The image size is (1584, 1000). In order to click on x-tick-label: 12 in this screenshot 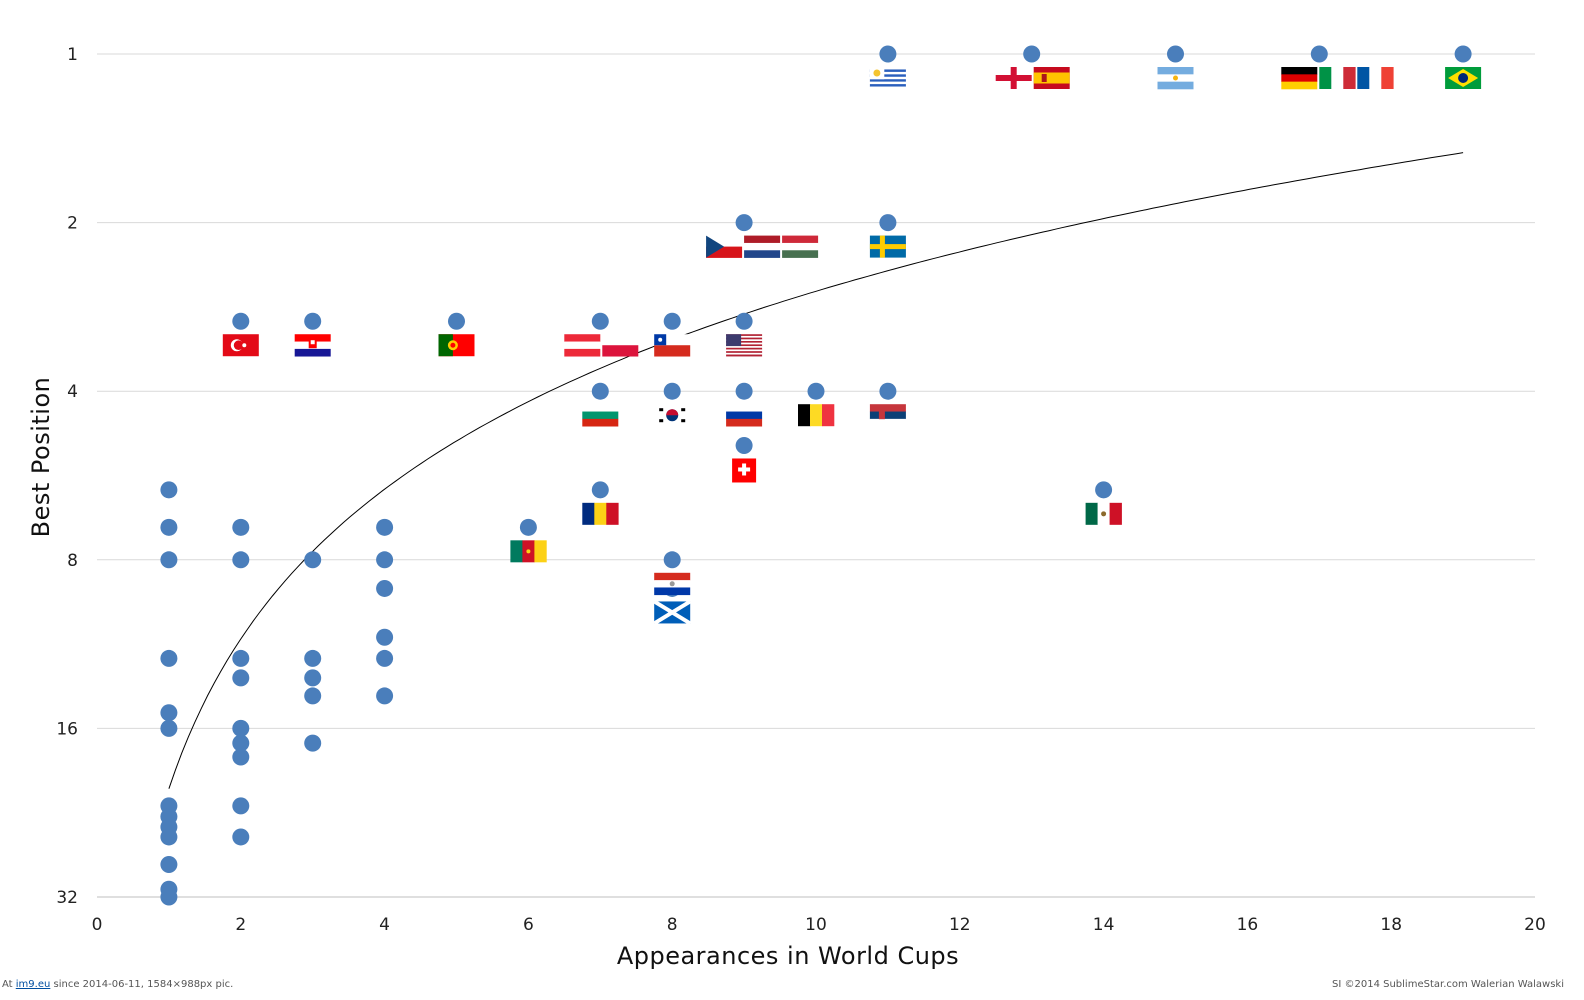, I will do `click(960, 925)`.